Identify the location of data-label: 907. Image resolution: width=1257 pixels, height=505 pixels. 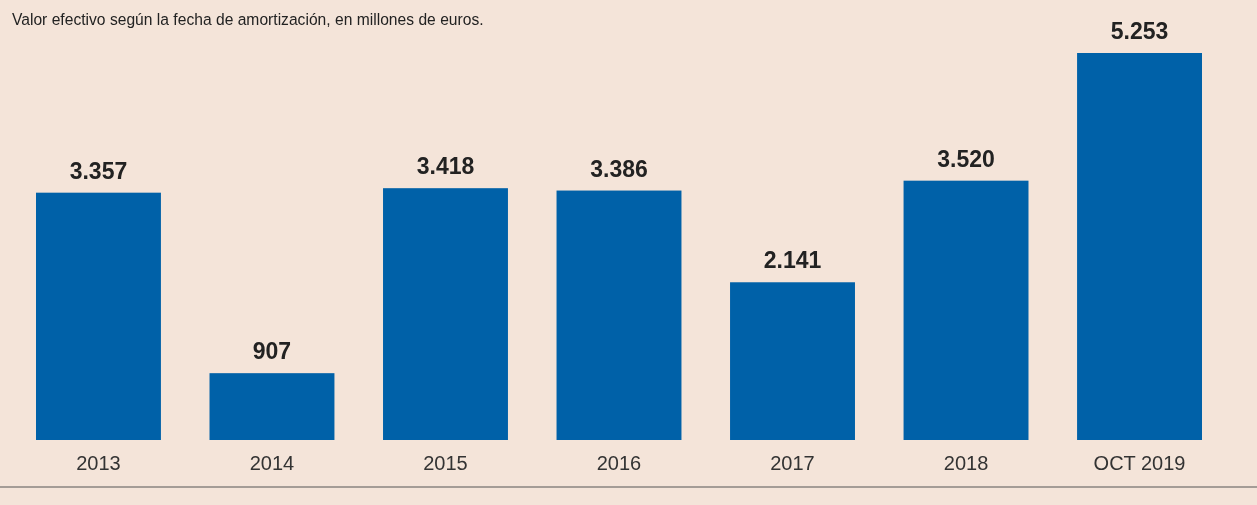
(272, 351).